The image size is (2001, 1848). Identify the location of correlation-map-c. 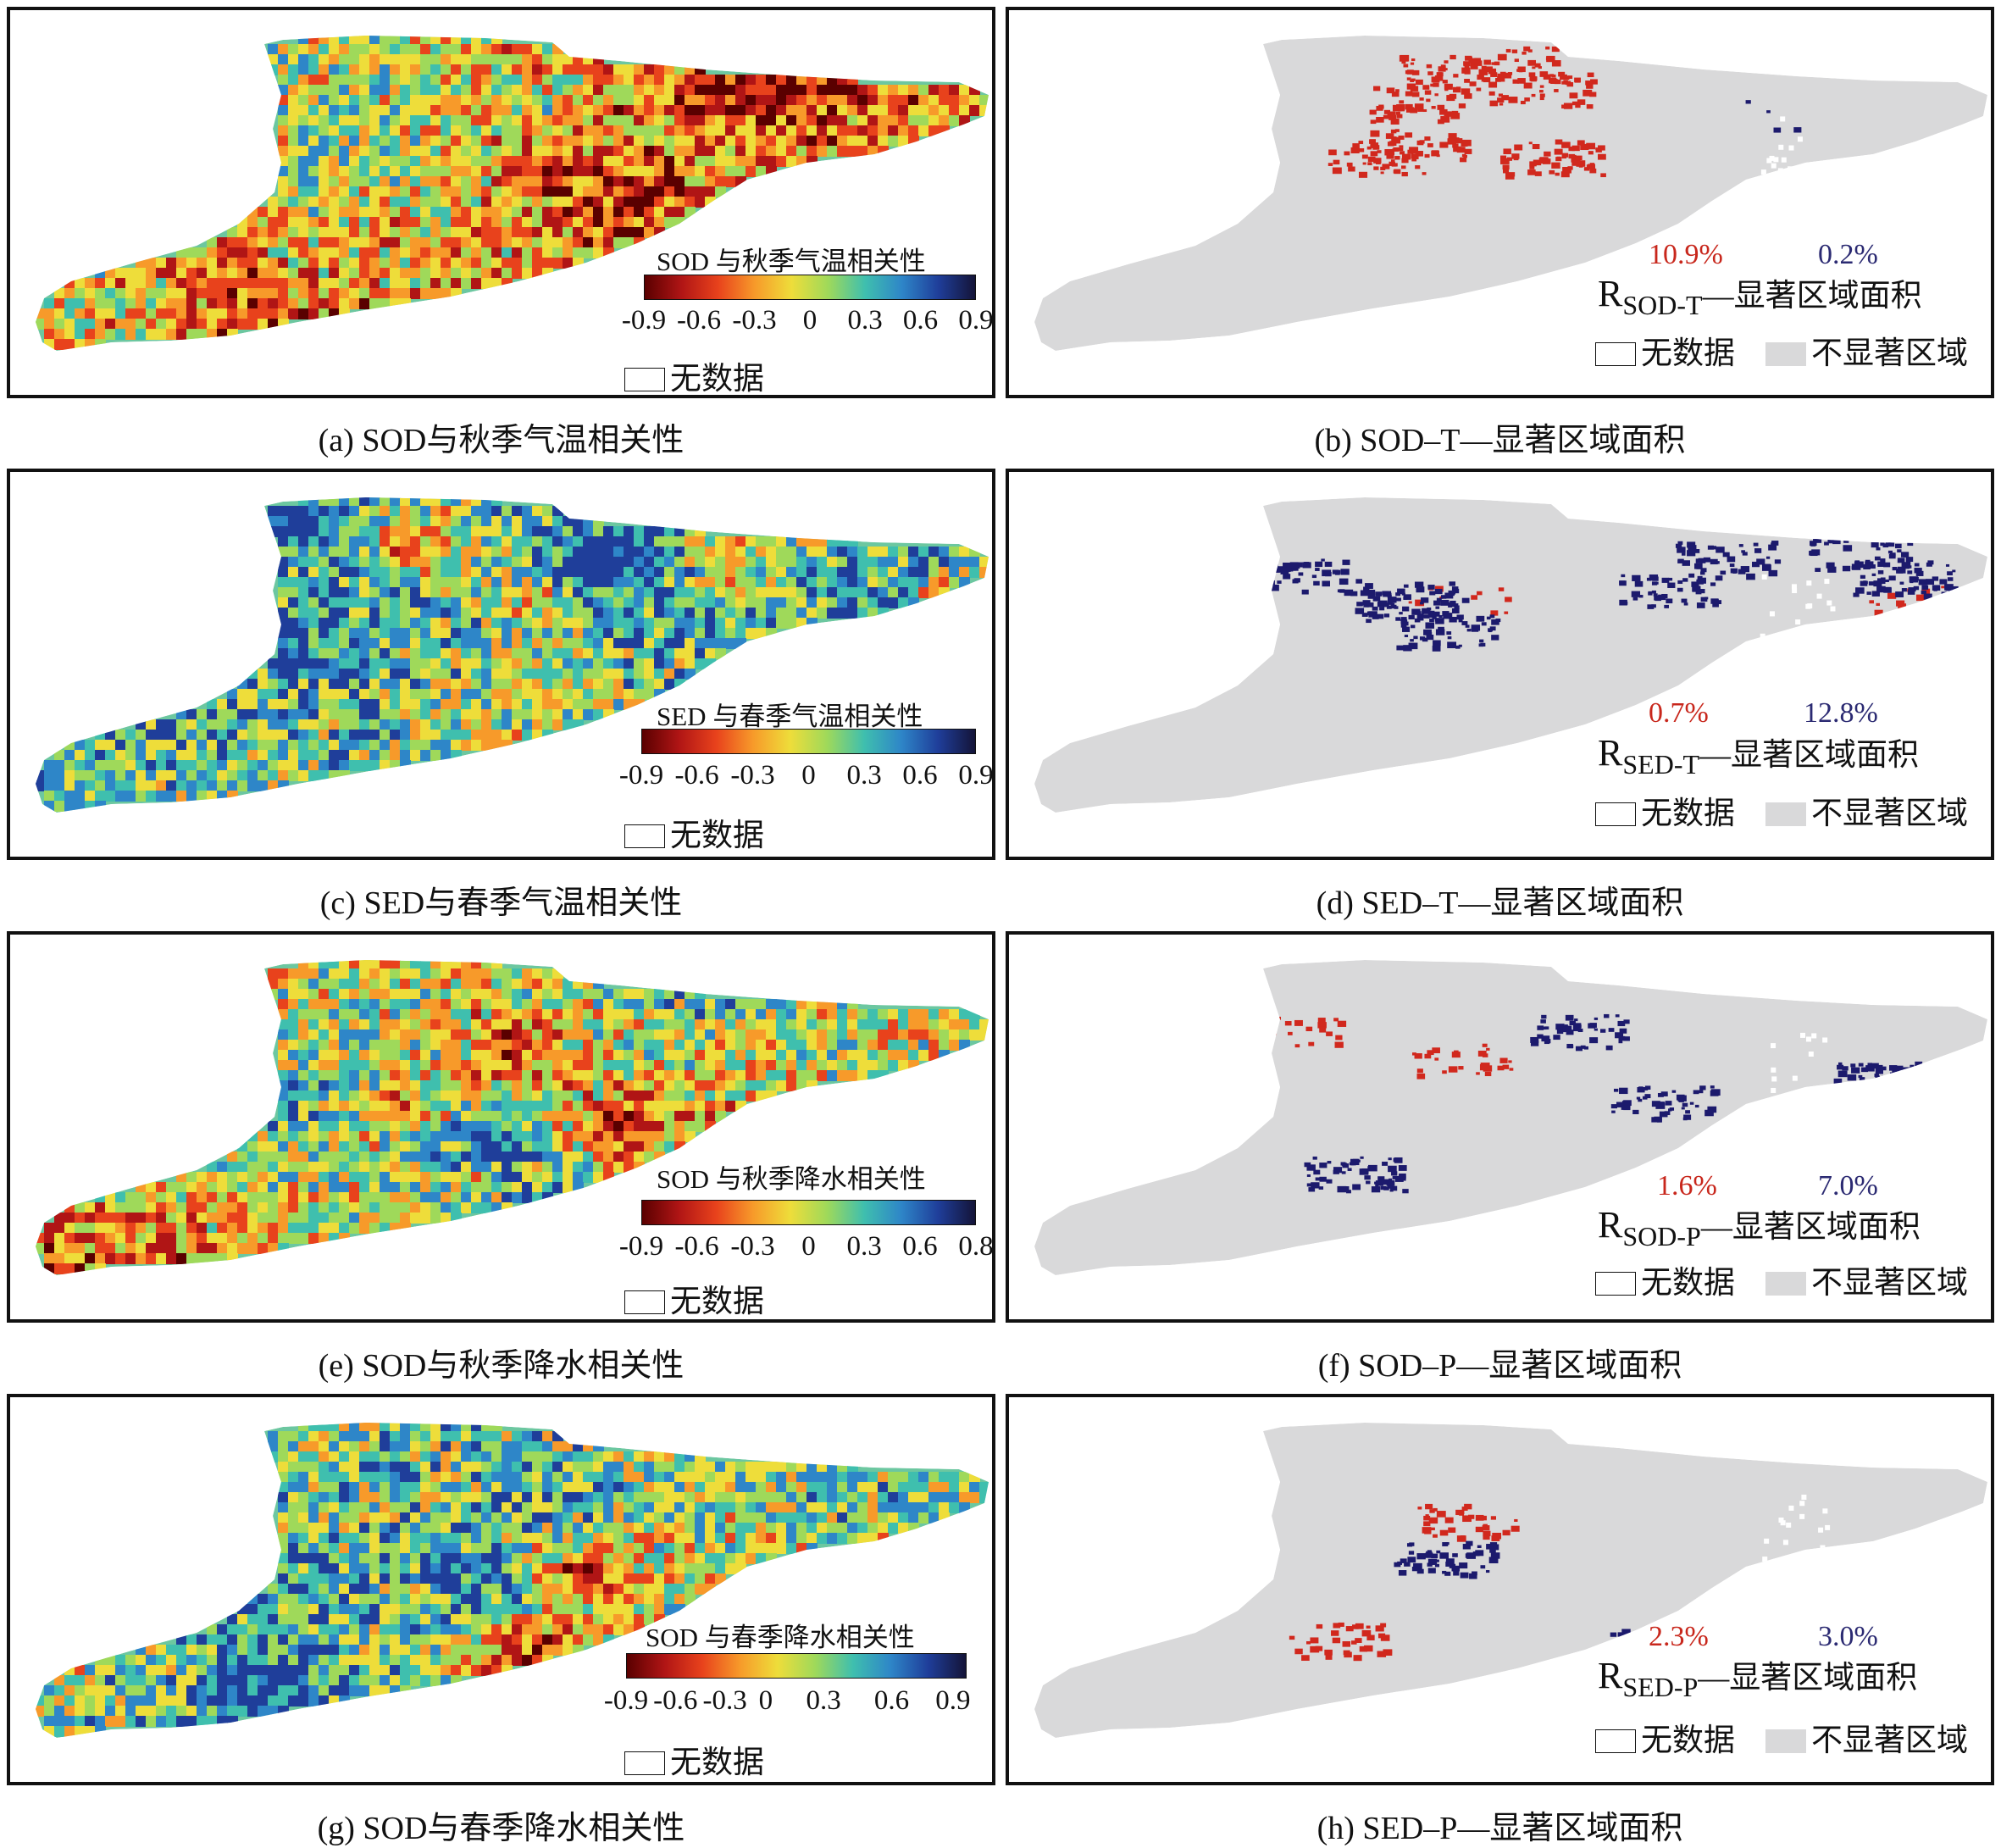
(512, 655).